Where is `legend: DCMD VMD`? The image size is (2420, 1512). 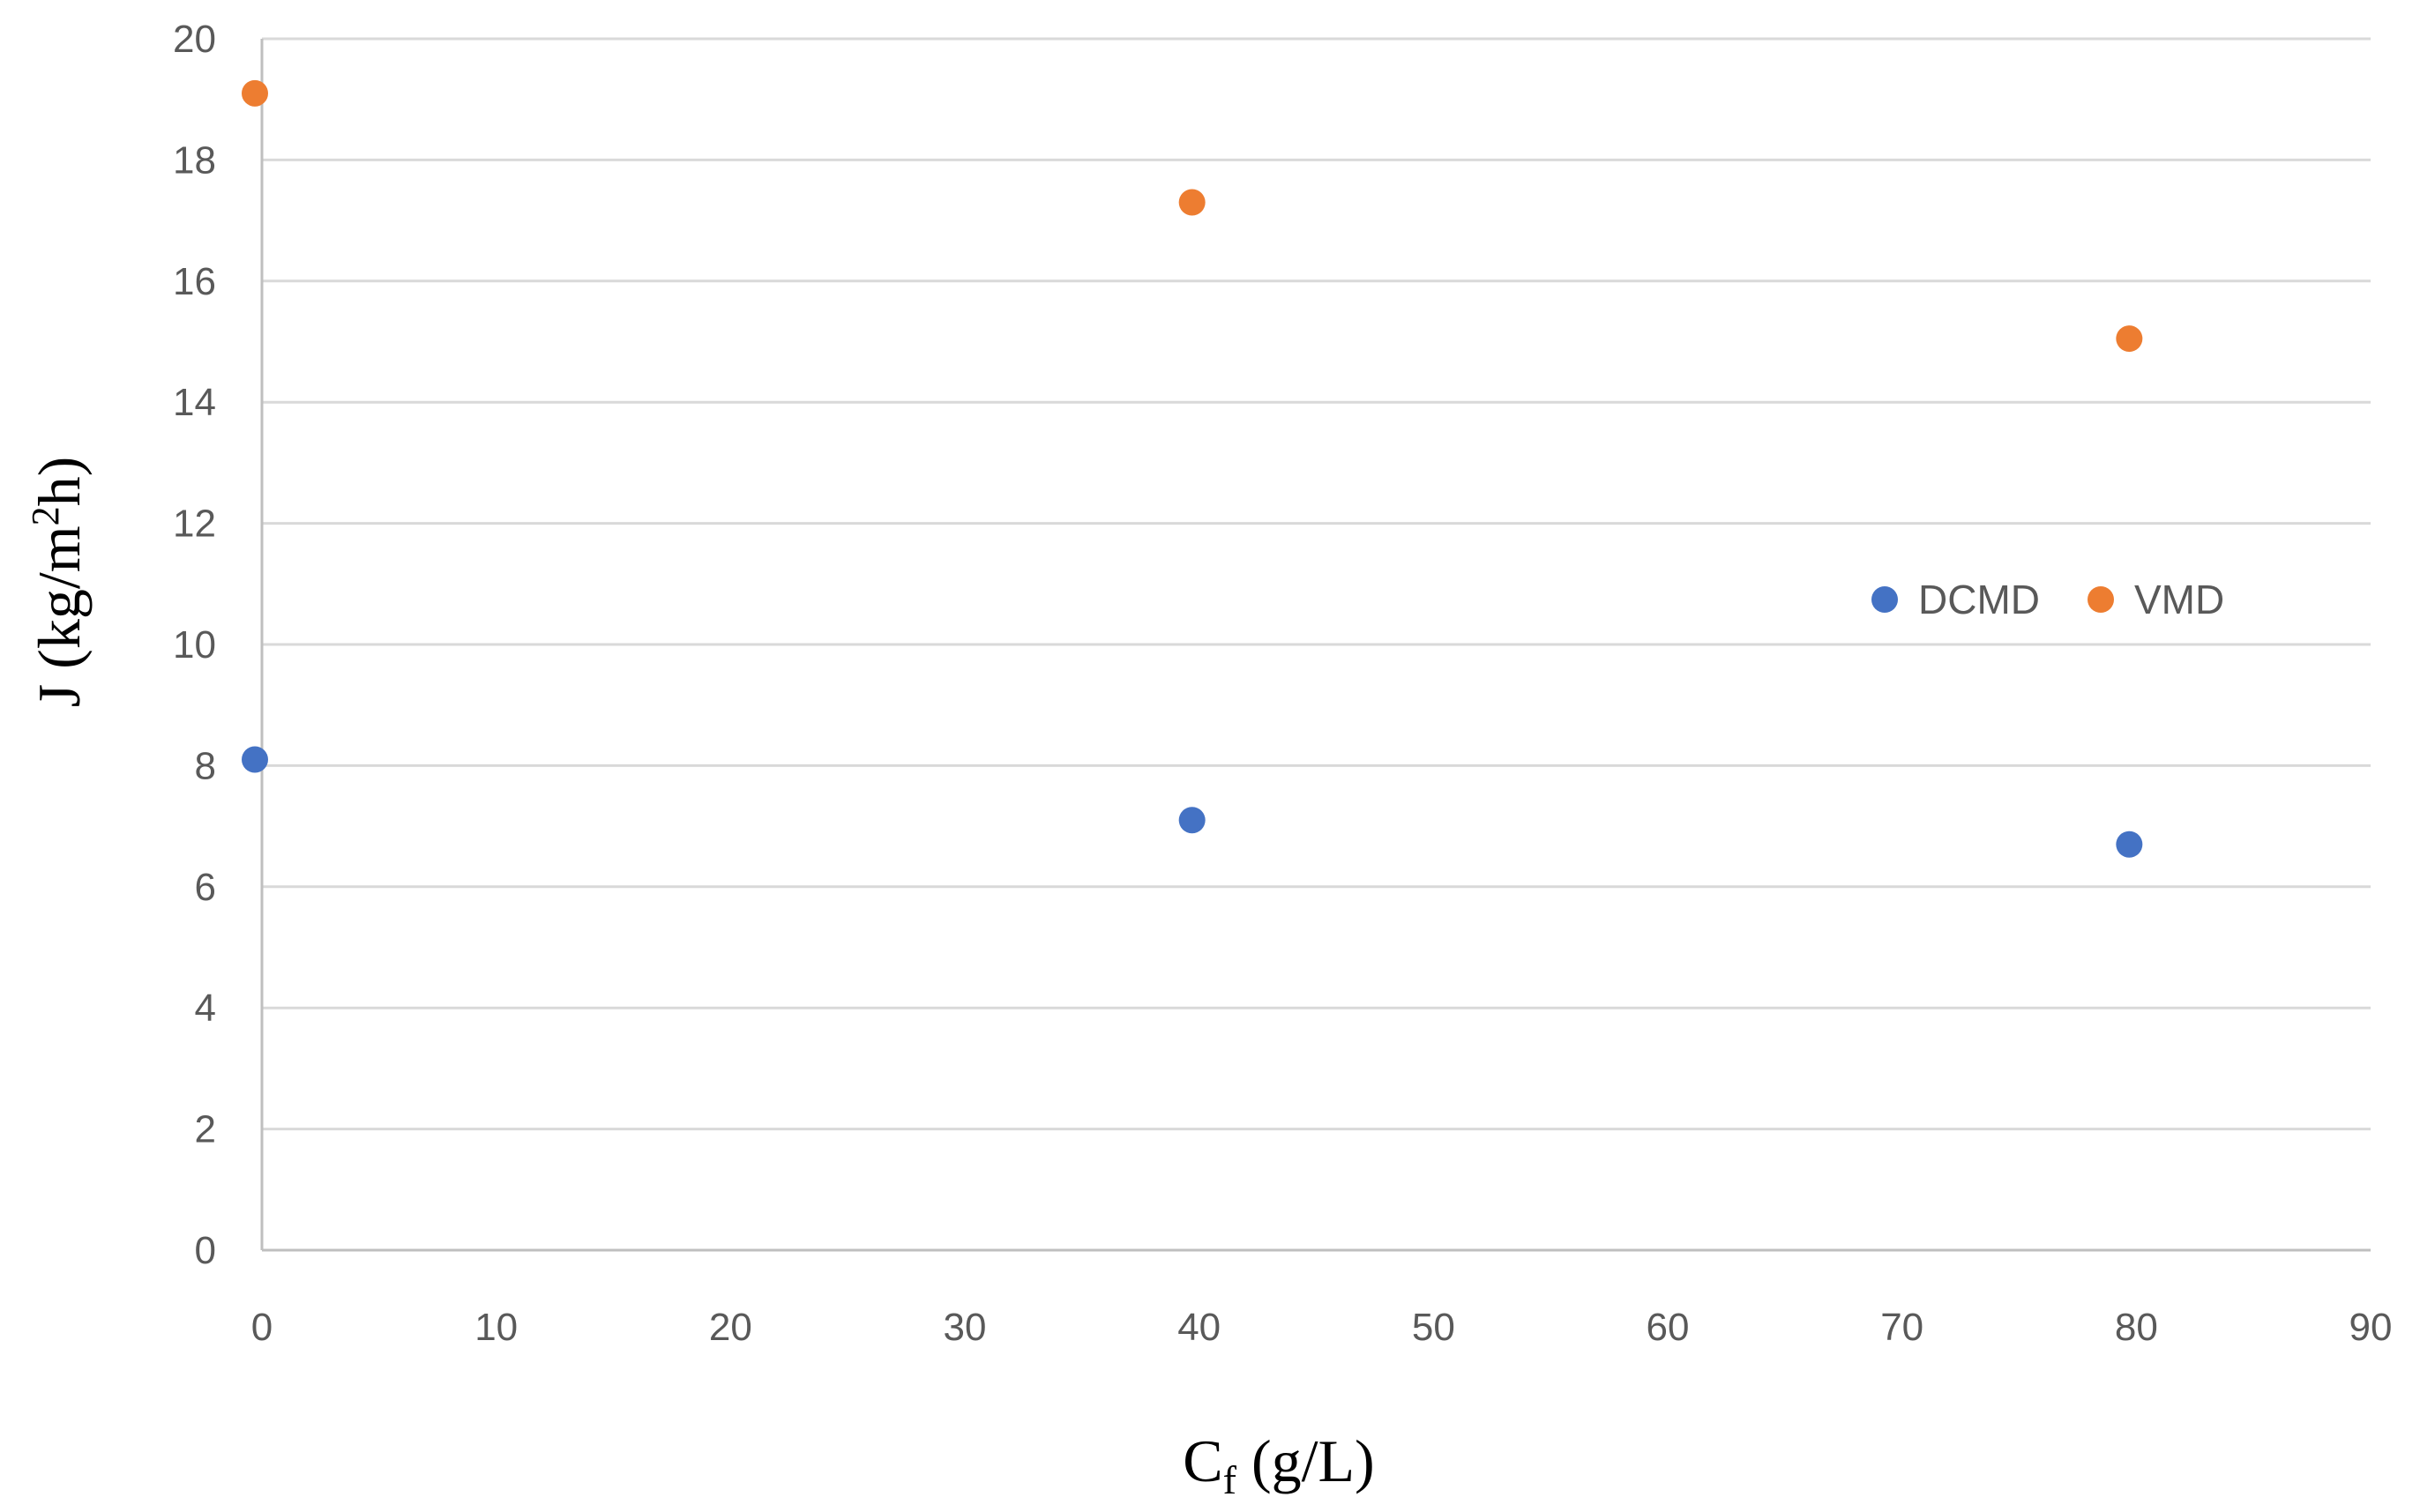 legend: DCMD VMD is located at coordinates (2047, 600).